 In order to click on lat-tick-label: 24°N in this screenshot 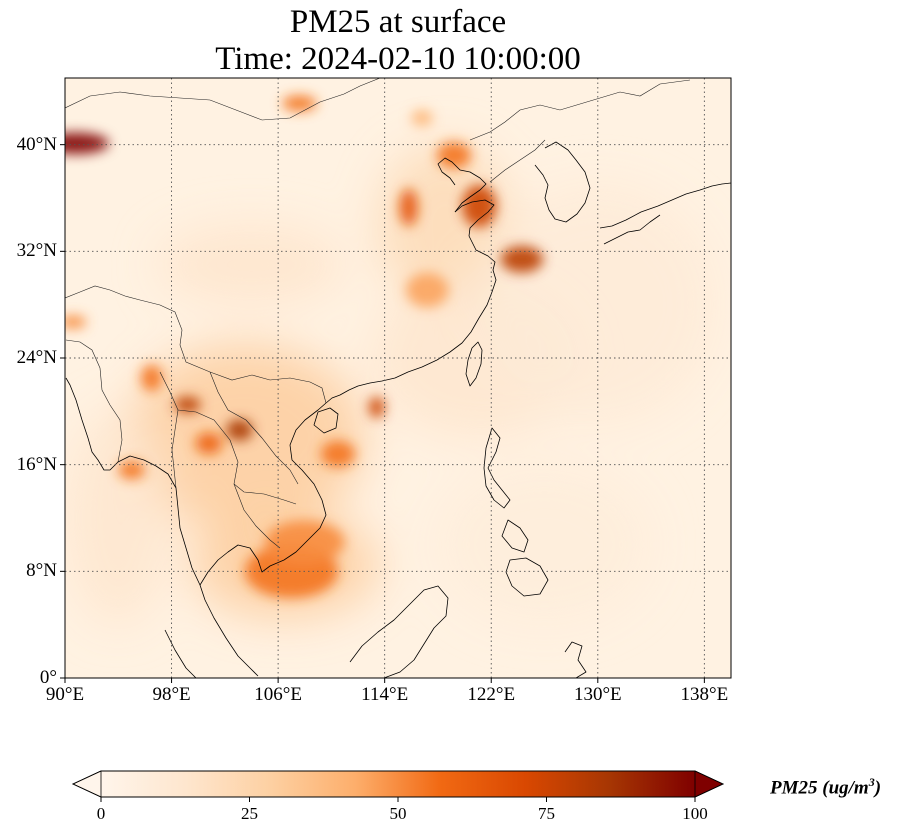, I will do `click(36, 357)`.